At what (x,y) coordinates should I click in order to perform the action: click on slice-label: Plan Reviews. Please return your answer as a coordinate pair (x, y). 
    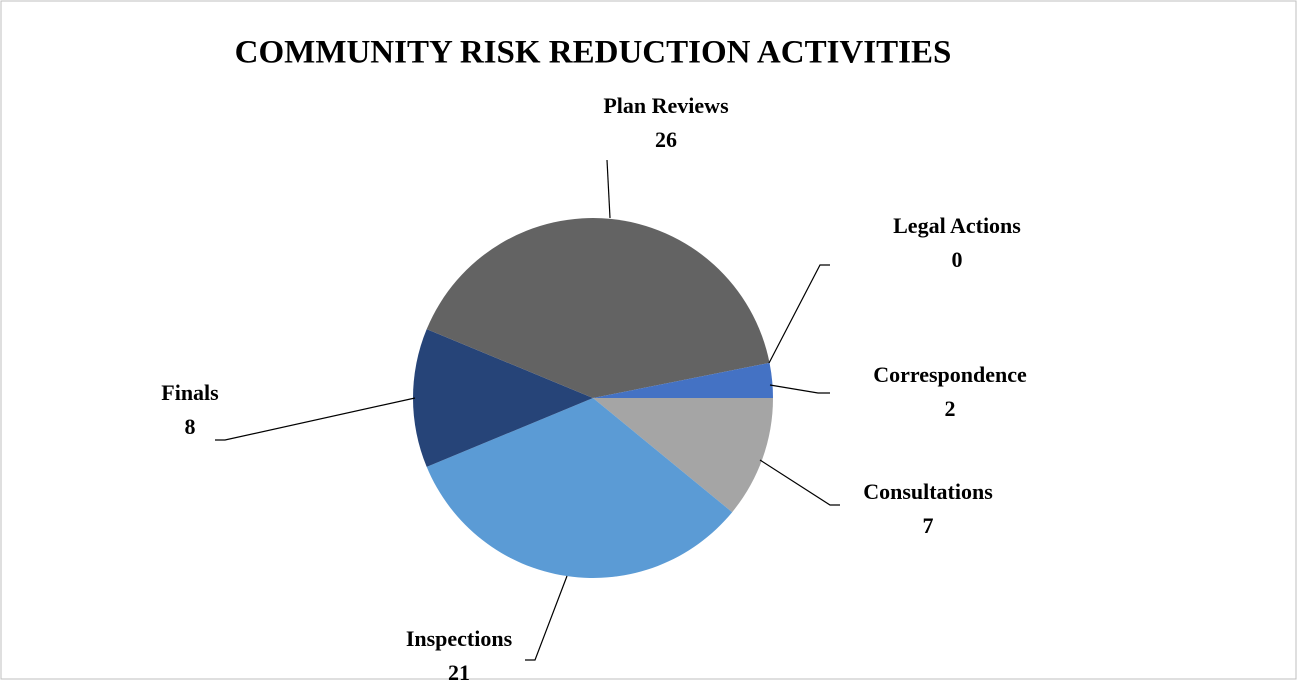
    Looking at the image, I should click on (666, 105).